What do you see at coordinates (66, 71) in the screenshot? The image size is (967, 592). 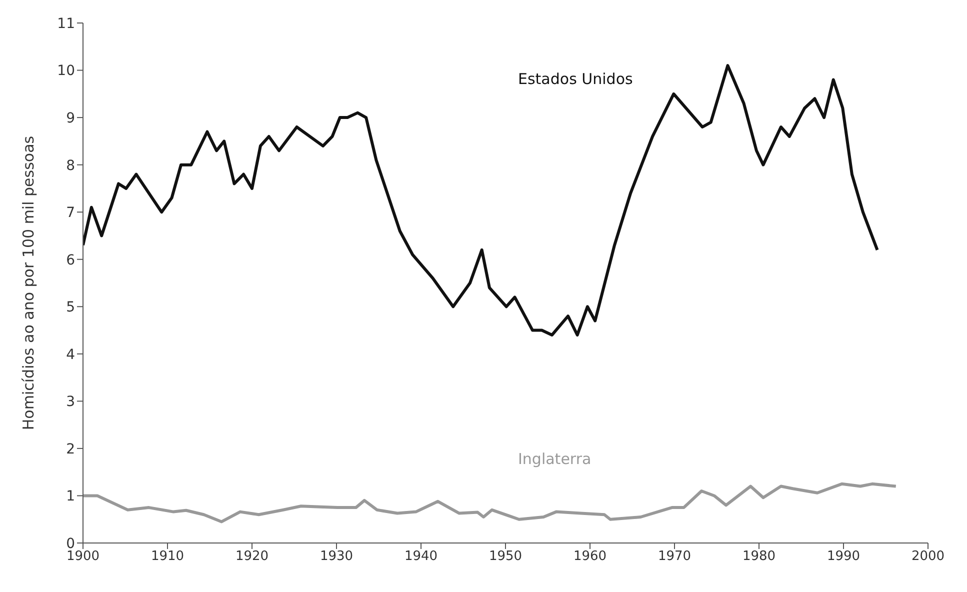 I see `y-tick-label: 10` at bounding box center [66, 71].